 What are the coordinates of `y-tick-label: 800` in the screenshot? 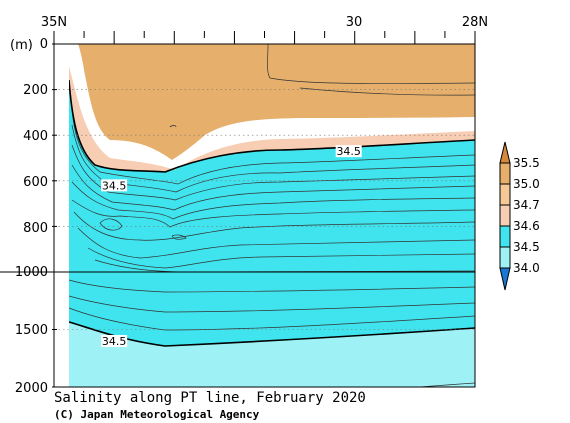 It's located at (35, 228).